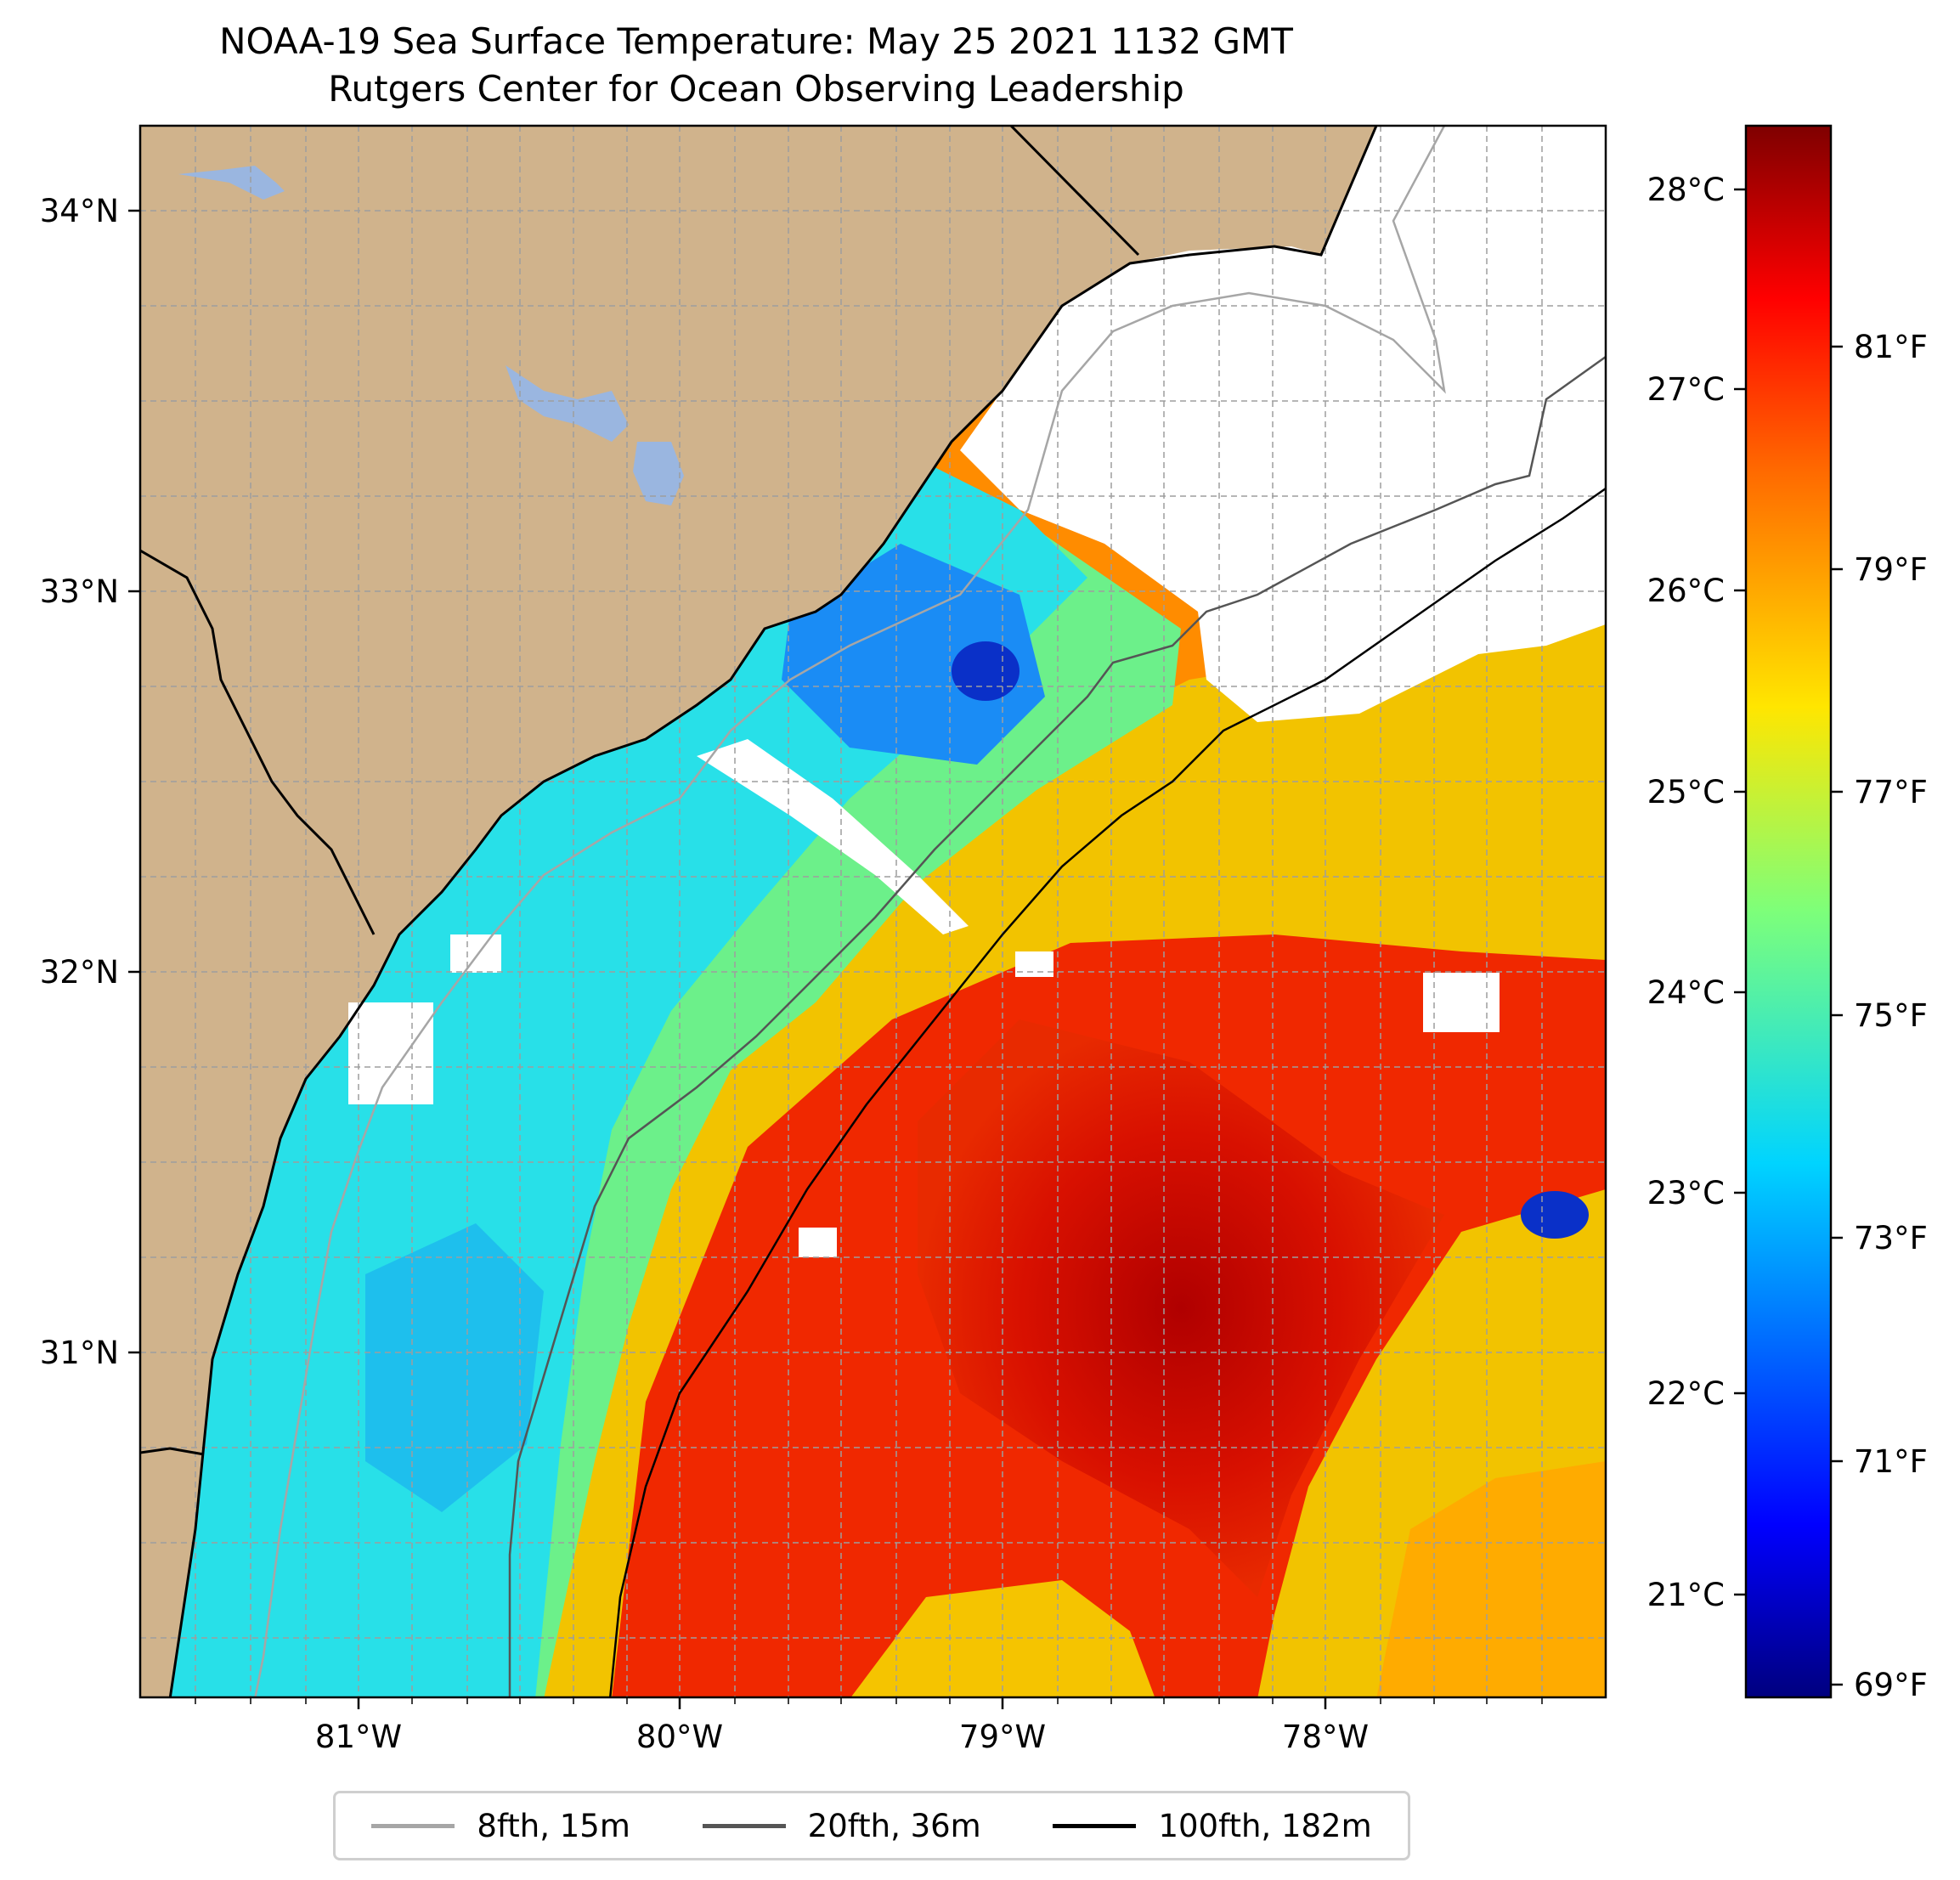 This screenshot has width=1960, height=1880. What do you see at coordinates (1891, 347) in the screenshot?
I see `colorbar-fahrenheit-label: 81°F` at bounding box center [1891, 347].